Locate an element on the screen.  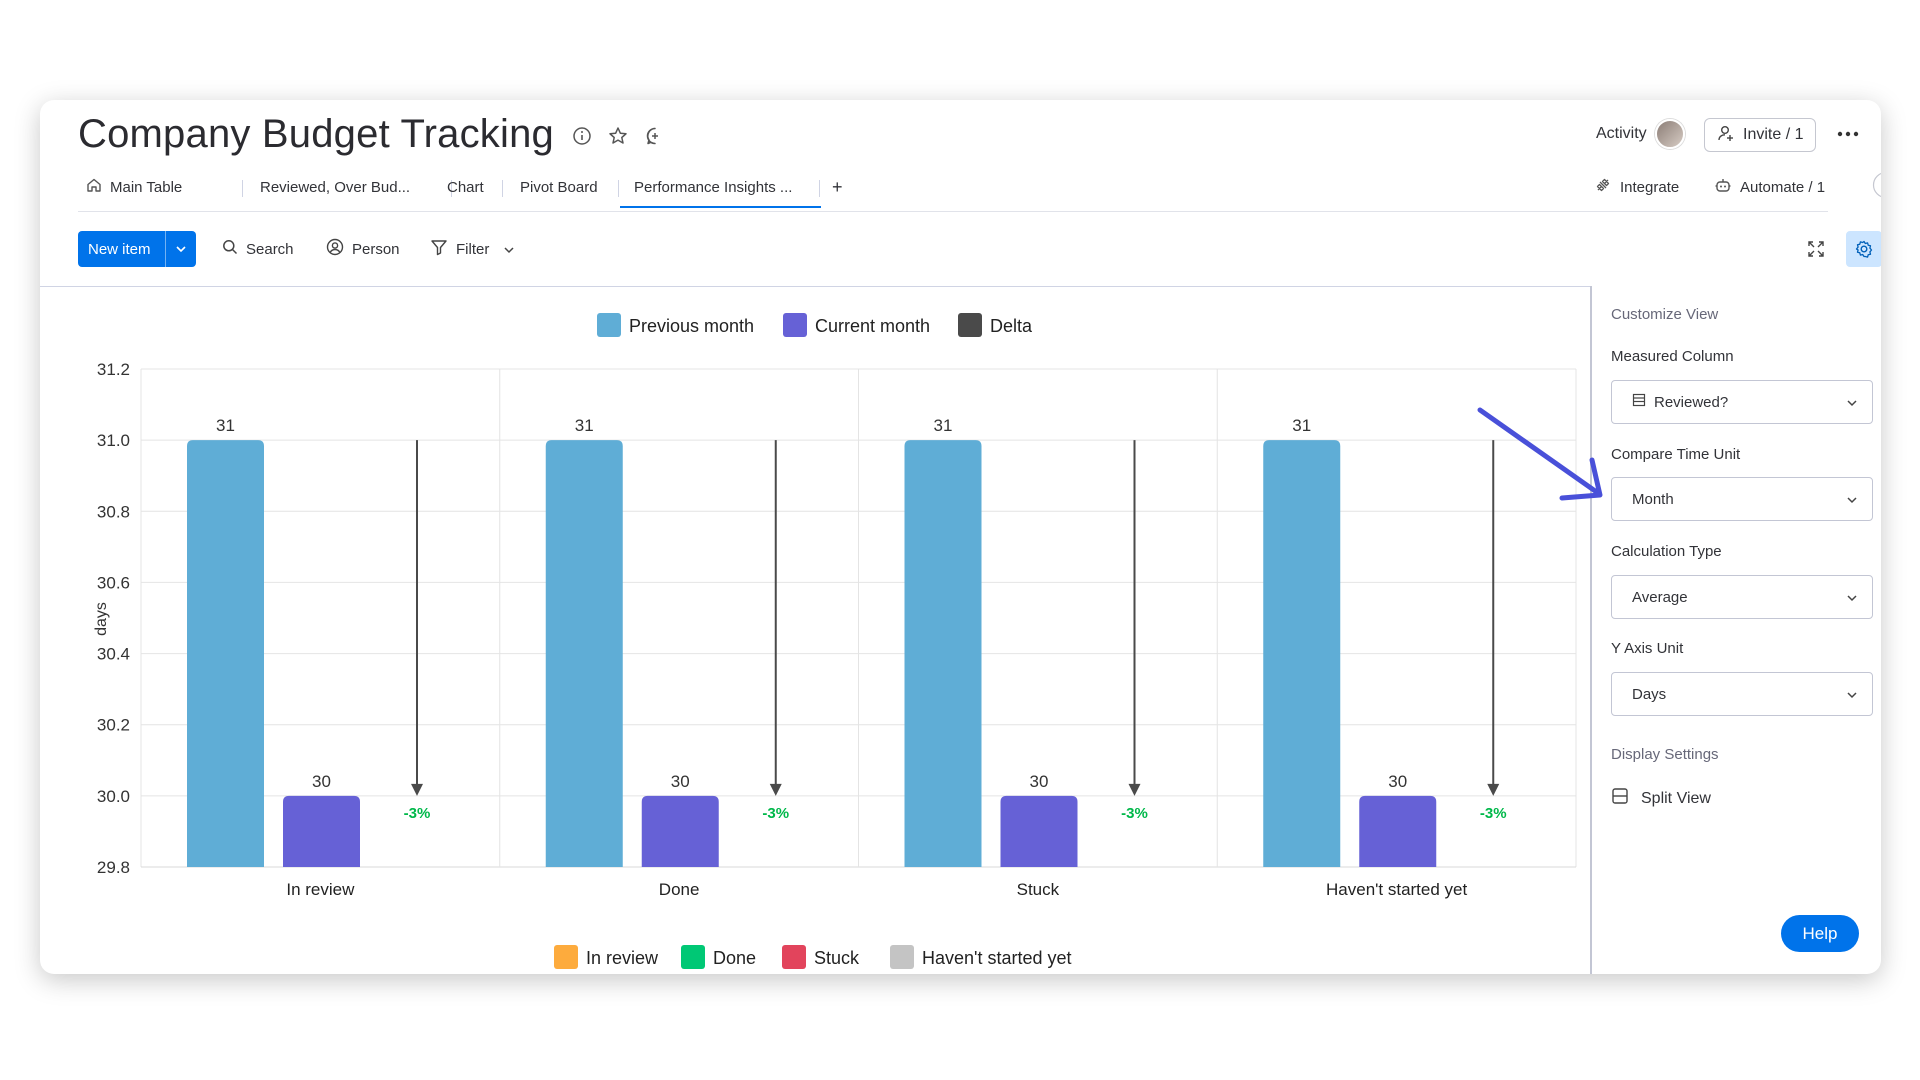
category-legend-label: In review is located at coordinates (622, 958).